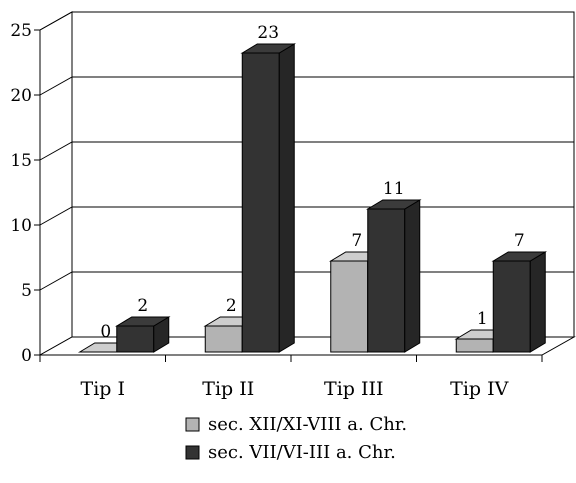 This screenshot has width=576, height=483. Describe the element at coordinates (268, 33) in the screenshot. I see `data-label: 23` at that location.